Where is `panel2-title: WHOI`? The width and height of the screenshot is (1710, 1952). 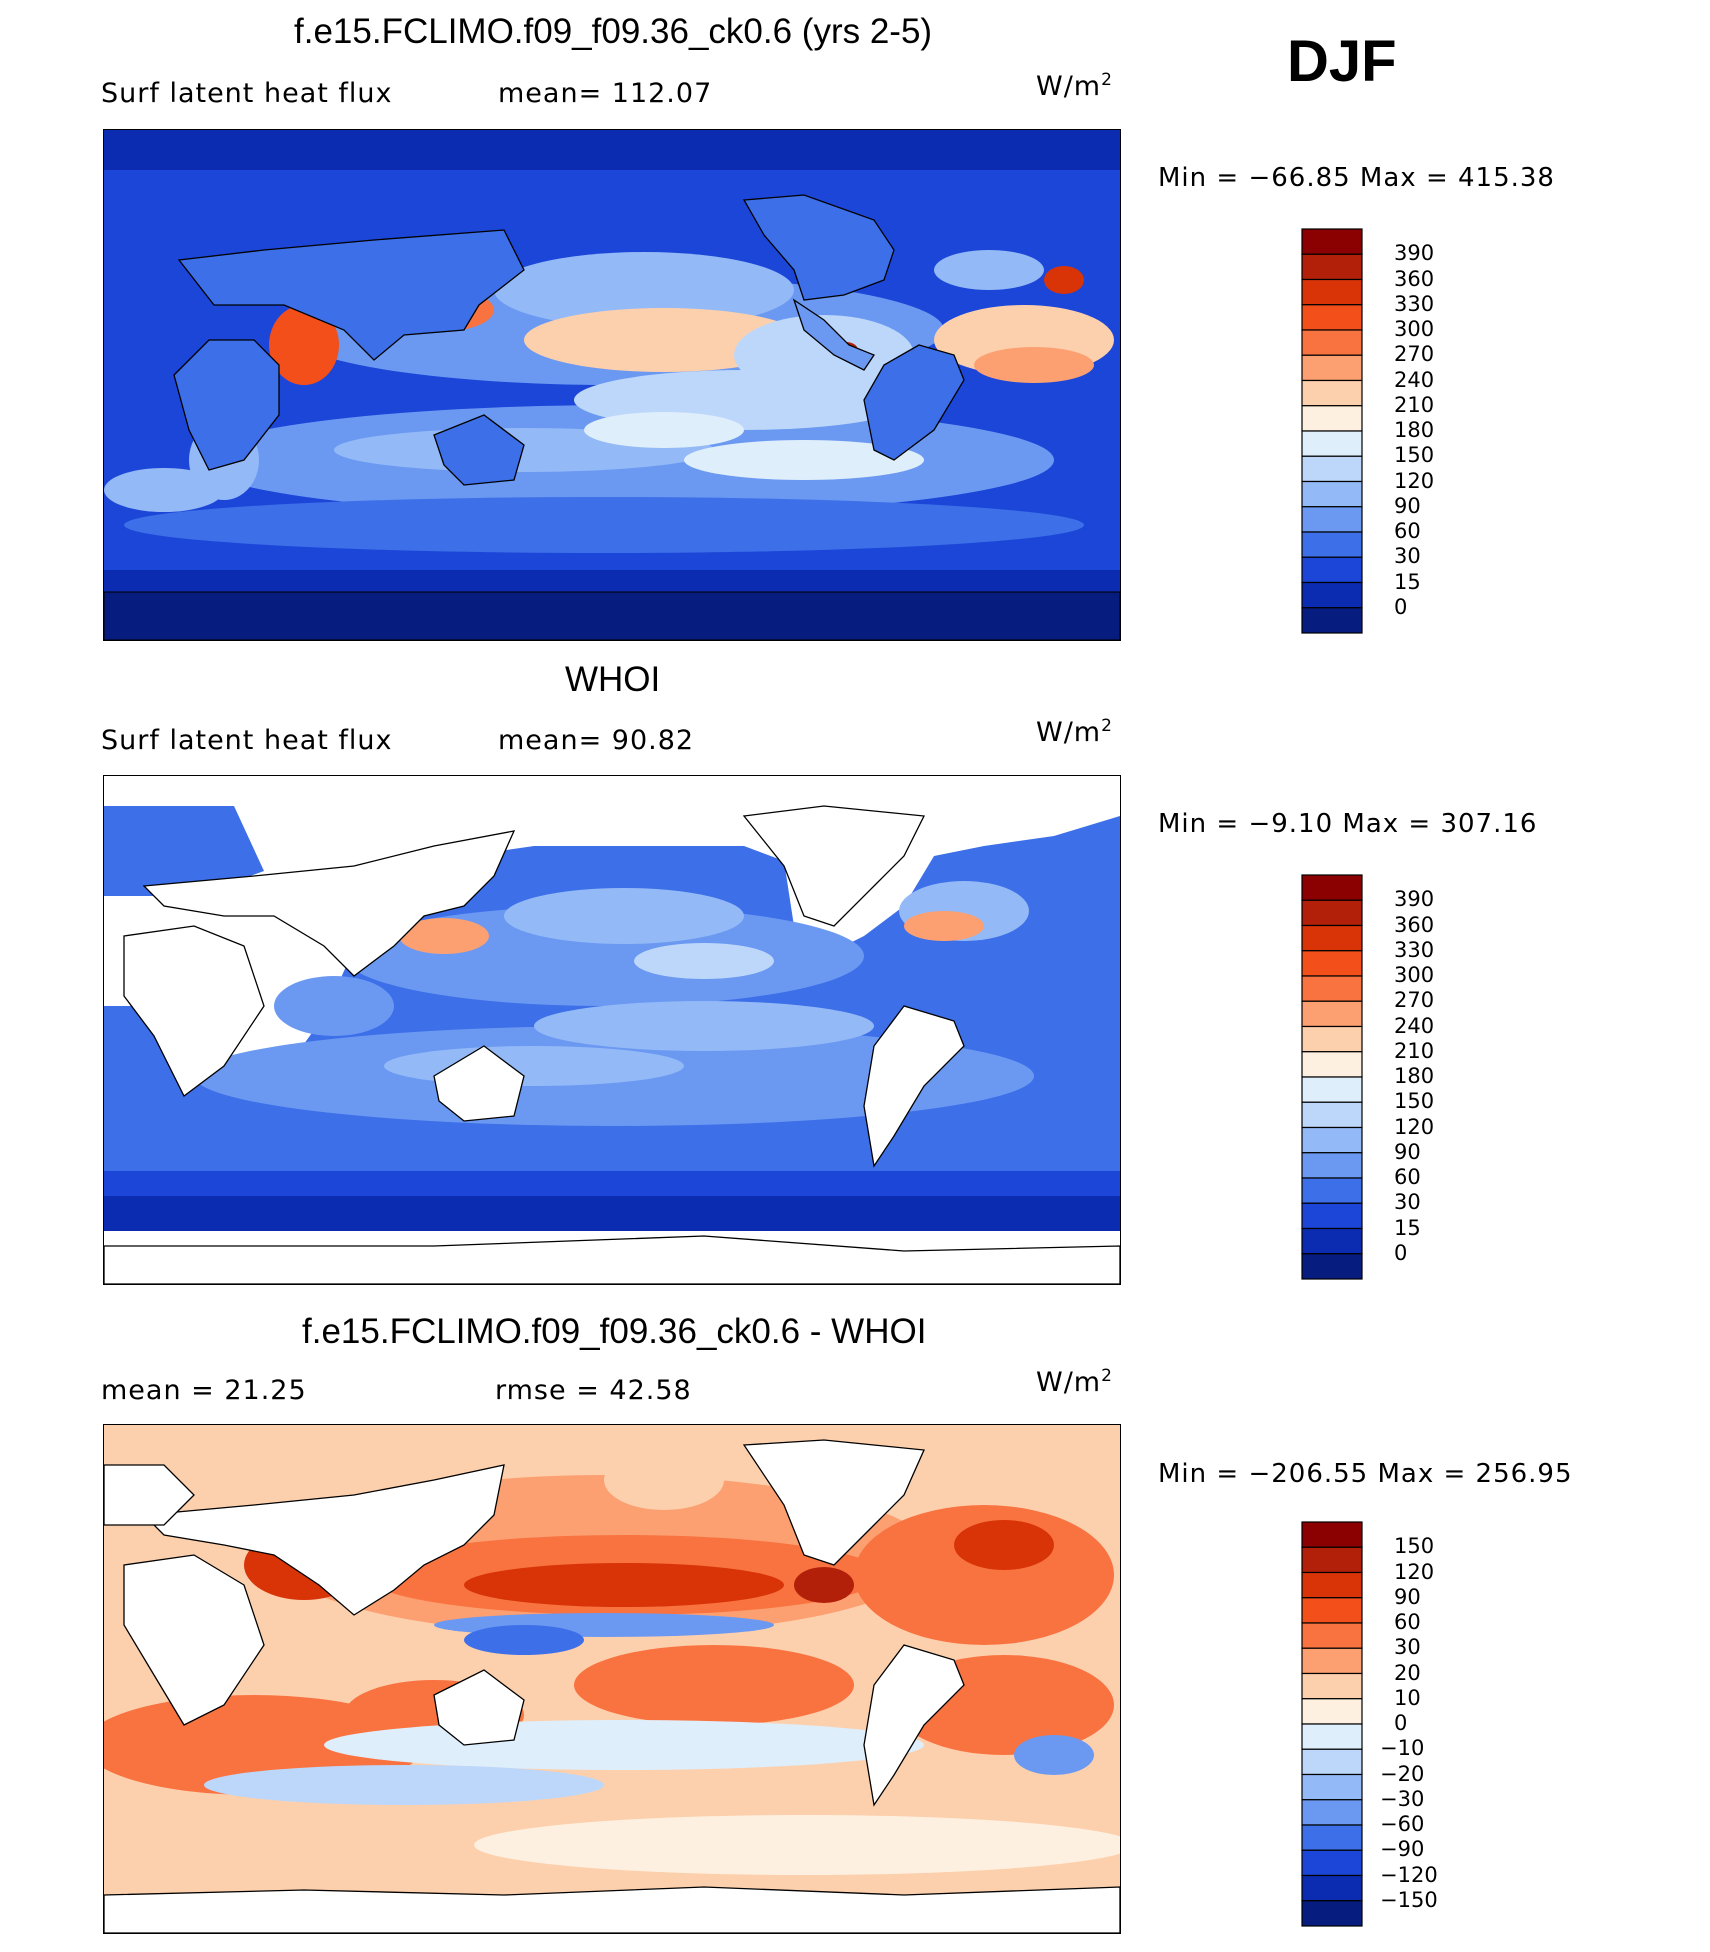 panel2-title: WHOI is located at coordinates (613, 679).